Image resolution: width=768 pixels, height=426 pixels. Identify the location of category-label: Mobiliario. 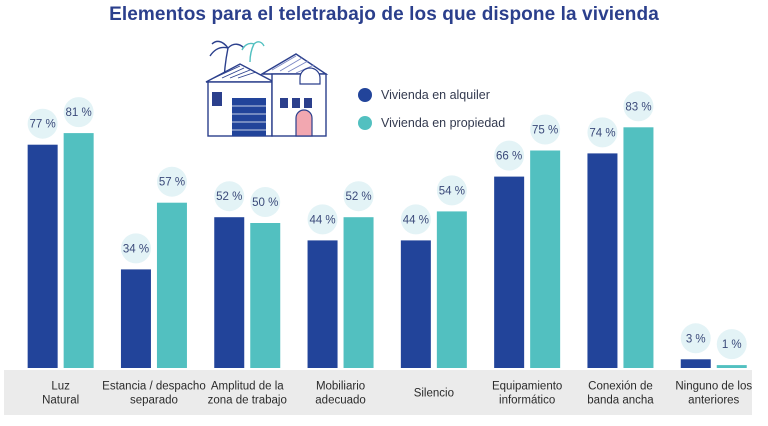
(340, 387).